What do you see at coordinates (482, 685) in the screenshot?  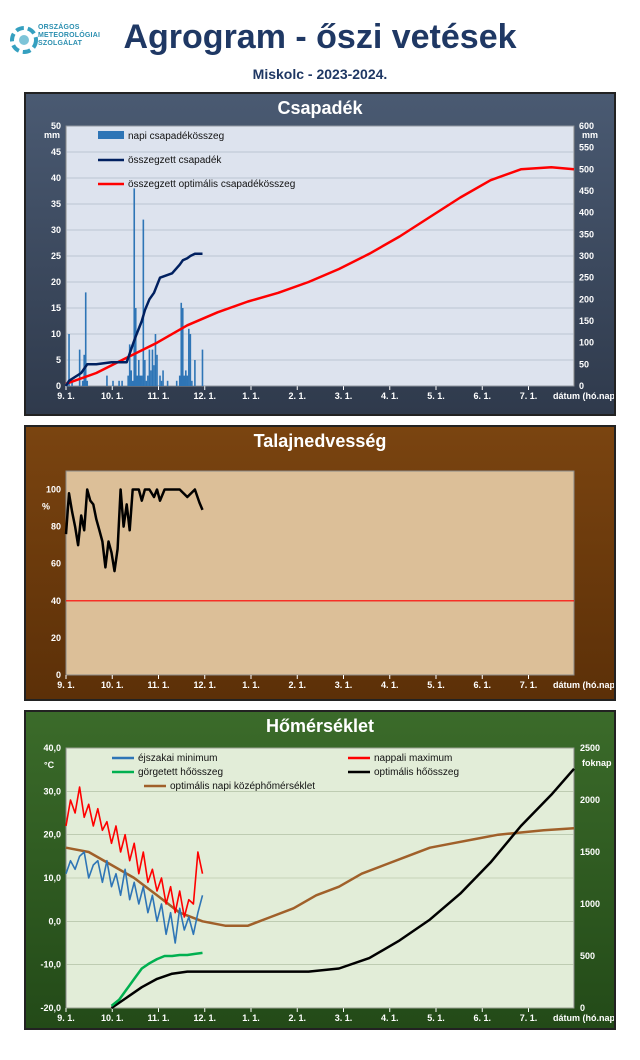 I see `x-tick-label: 6. 1.` at bounding box center [482, 685].